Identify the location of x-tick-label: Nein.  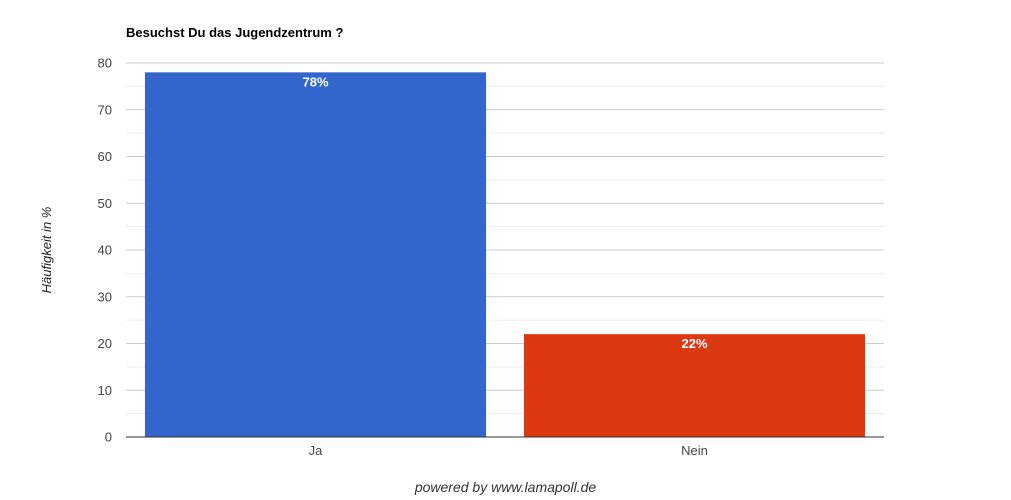
(694, 450).